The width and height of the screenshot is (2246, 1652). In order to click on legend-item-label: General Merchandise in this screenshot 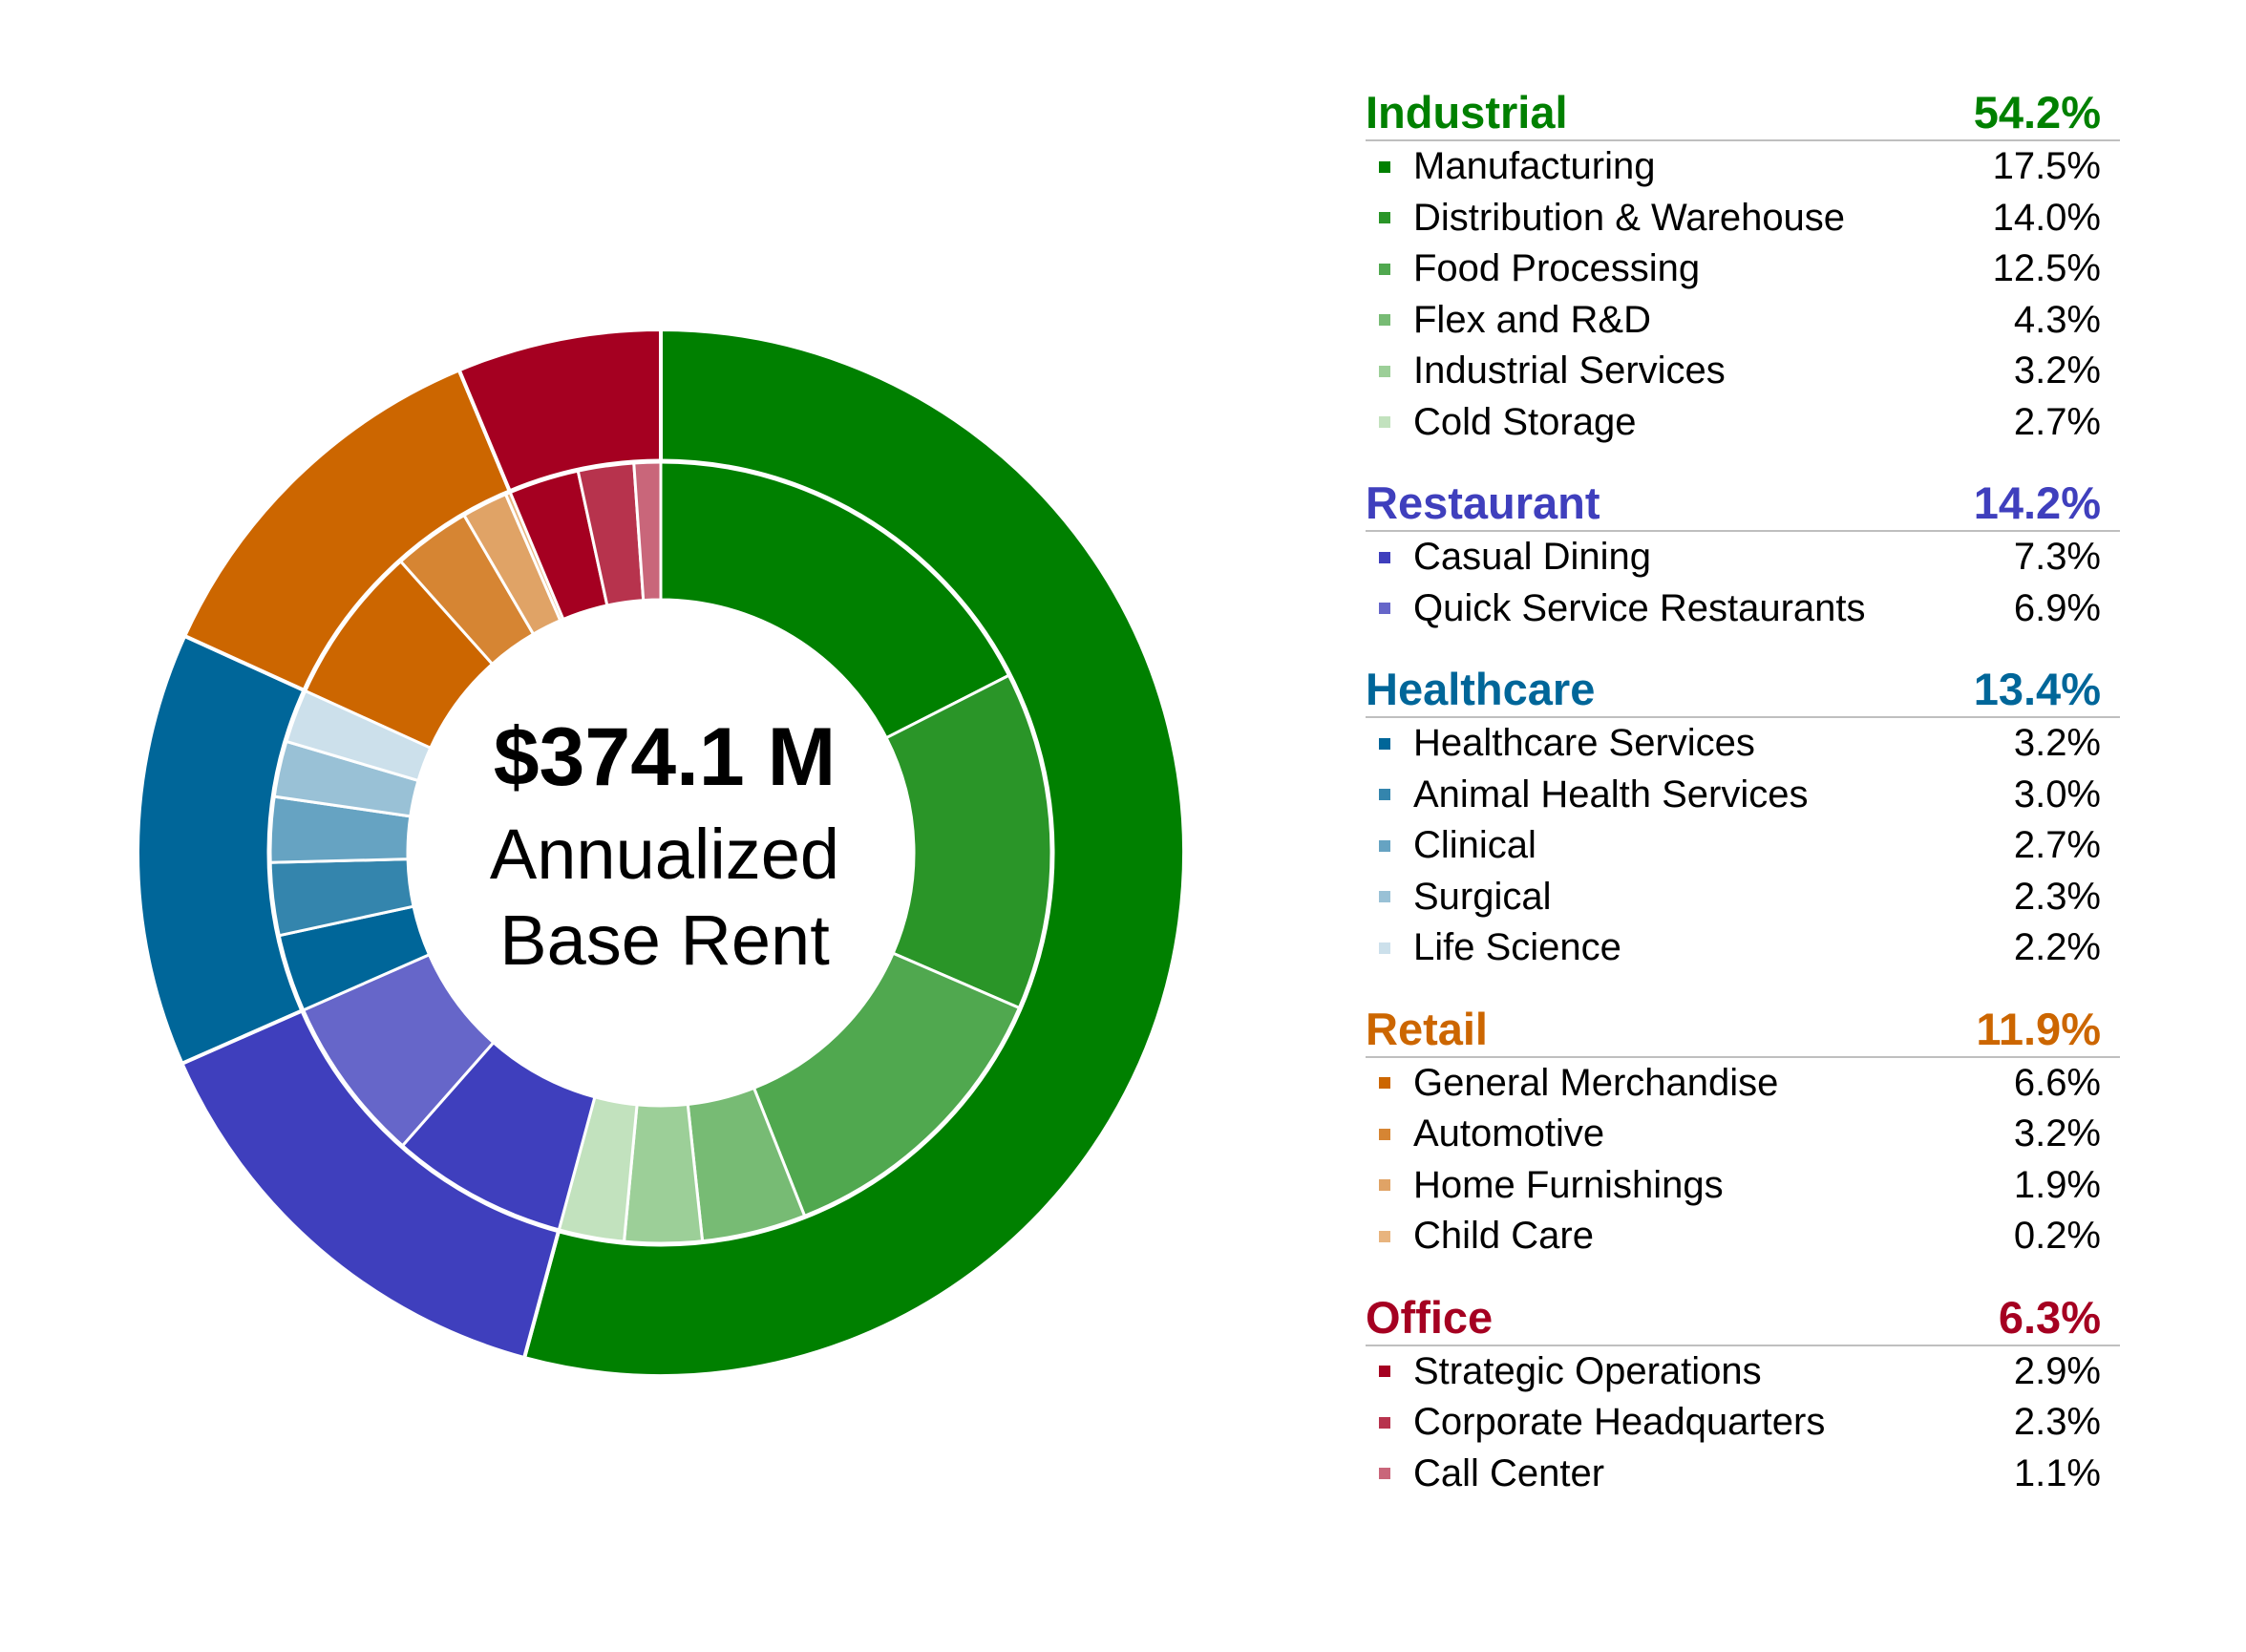, I will do `click(1596, 1082)`.